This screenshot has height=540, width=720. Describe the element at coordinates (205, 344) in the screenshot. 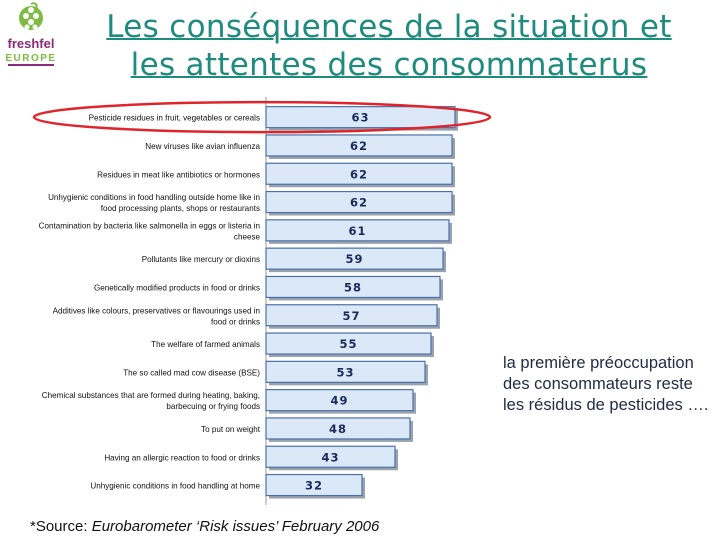

I see `category-label: The welfare of farmed animals` at that location.